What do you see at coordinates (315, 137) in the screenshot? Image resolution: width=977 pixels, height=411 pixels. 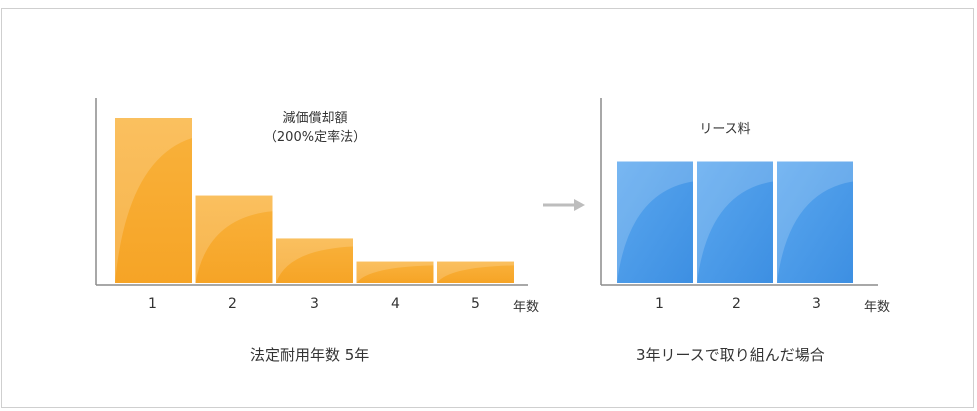 I see `left-annotation-line2: （200%定率法）` at bounding box center [315, 137].